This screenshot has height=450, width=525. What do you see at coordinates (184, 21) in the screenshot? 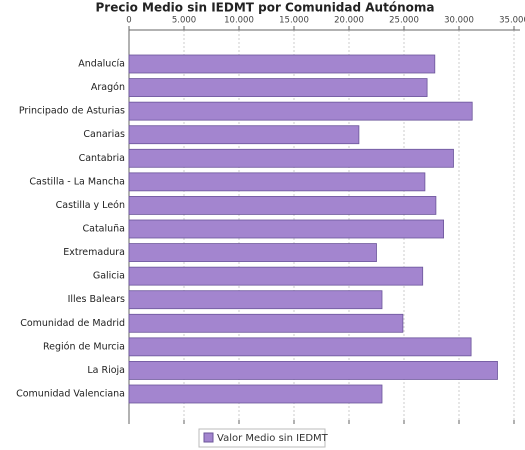
I see `x-tick-label: 5.000` at bounding box center [184, 21].